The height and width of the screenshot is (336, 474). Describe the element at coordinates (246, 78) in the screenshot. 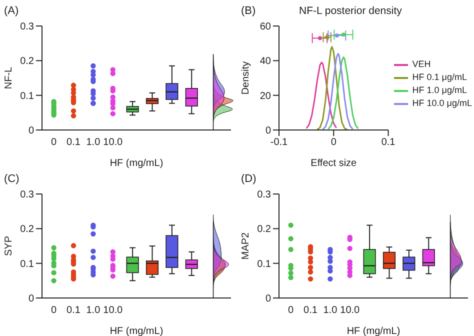

I see `y-axis-title: Density` at that location.